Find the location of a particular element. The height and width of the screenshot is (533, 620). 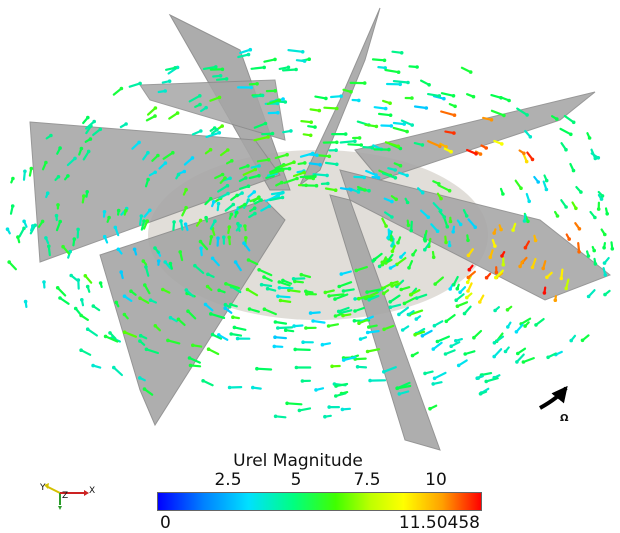

axis-y-label: Y is located at coordinates (43, 488).